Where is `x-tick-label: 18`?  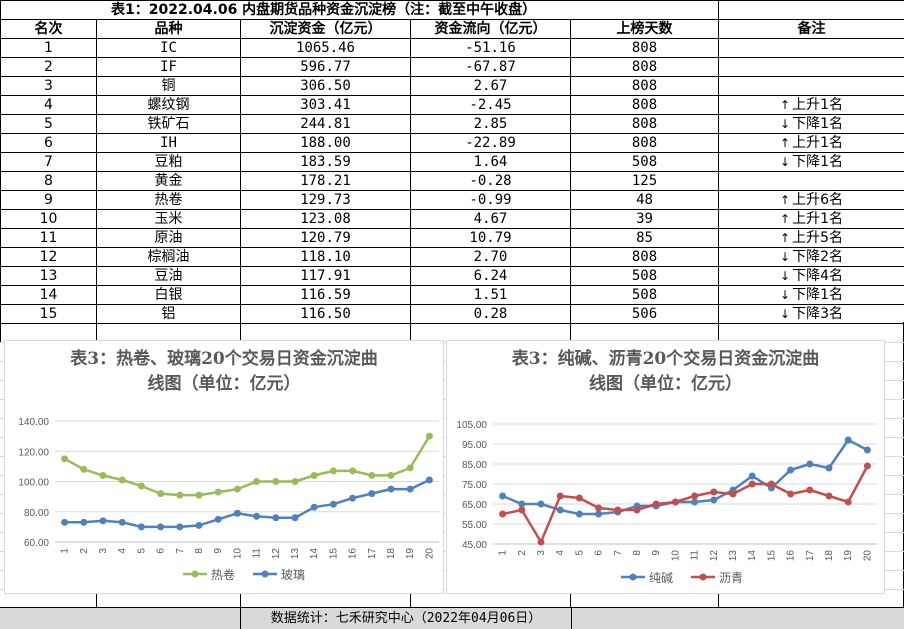
x-tick-label: 18 is located at coordinates (391, 554).